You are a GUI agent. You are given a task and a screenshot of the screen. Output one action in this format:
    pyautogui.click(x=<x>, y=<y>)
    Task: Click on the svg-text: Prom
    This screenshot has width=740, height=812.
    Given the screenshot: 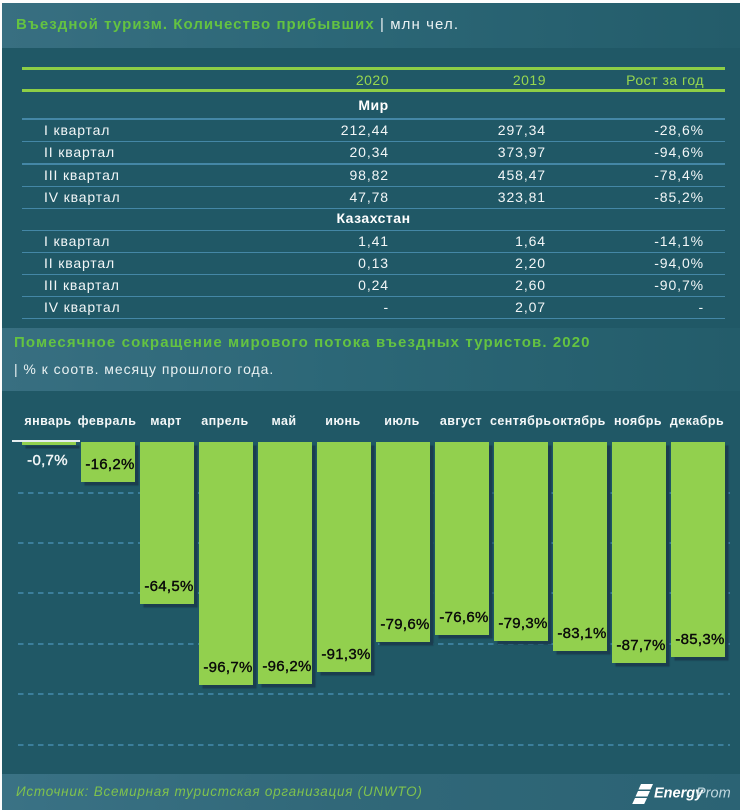 What is the action you would take?
    pyautogui.click(x=713, y=794)
    